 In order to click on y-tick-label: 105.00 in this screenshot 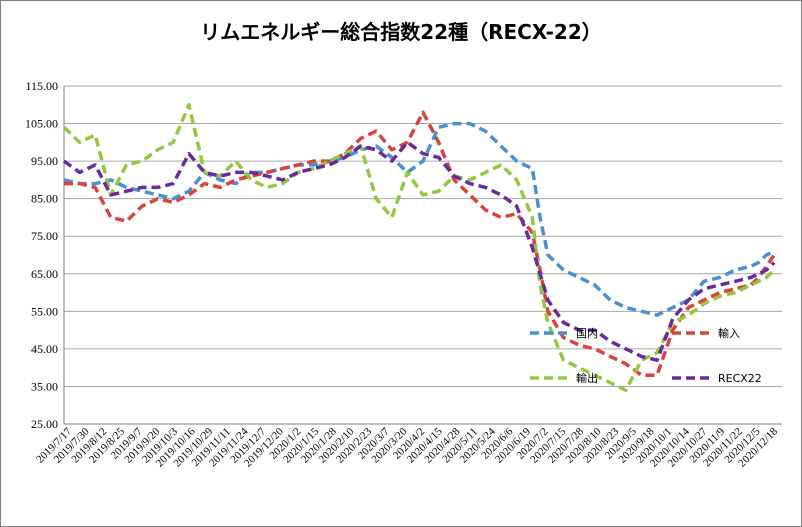, I will do `click(41, 124)`.